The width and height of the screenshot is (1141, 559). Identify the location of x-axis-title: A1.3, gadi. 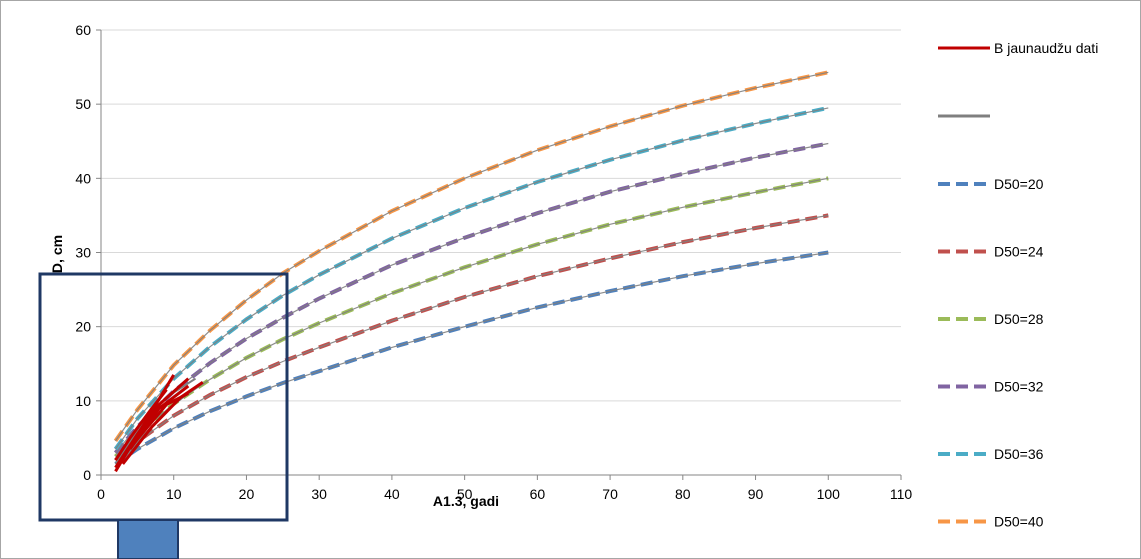
(466, 501).